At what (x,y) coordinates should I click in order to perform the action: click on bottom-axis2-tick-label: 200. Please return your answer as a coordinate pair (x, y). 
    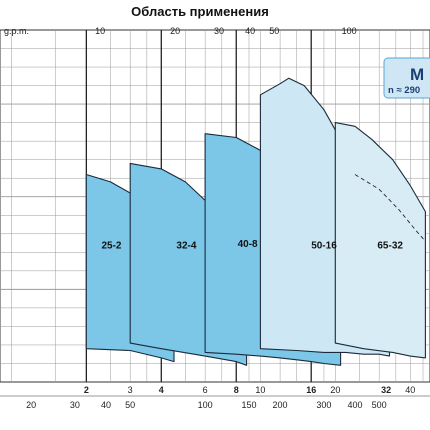
    Looking at the image, I should click on (280, 405).